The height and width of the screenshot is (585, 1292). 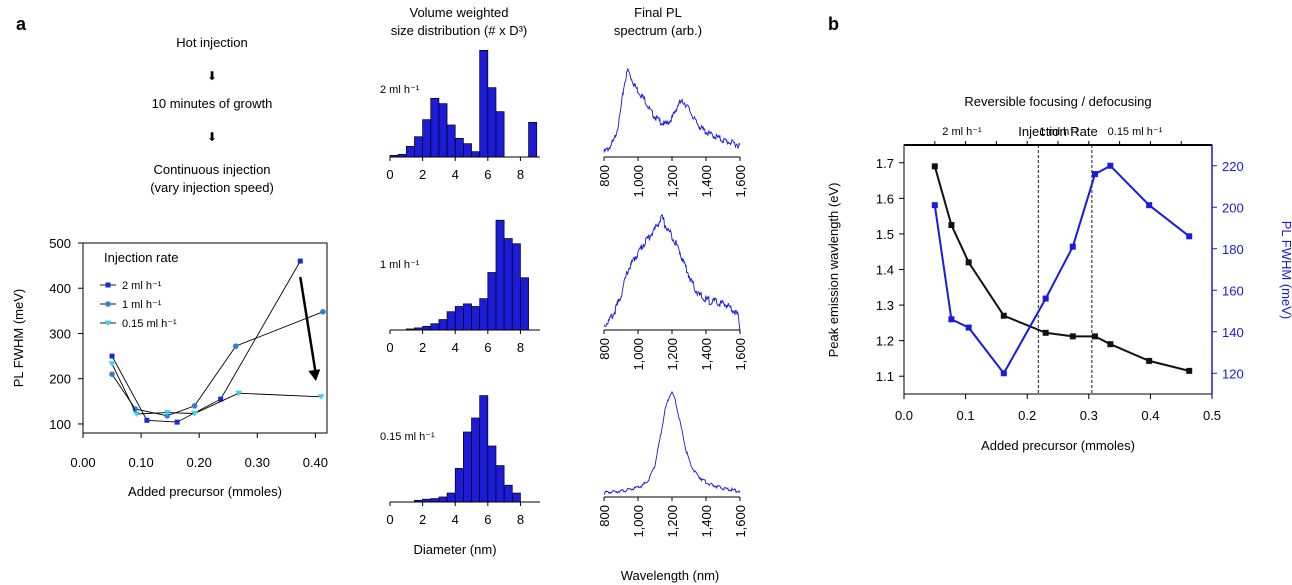 I want to click on focusing-ytick-label: 1.5, so click(x=885, y=234).